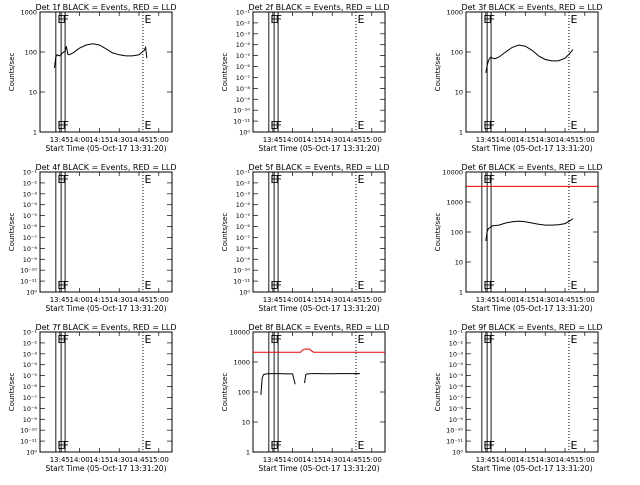  Describe the element at coordinates (239, 333) in the screenshot. I see `y-tick-label: 10000` at that location.